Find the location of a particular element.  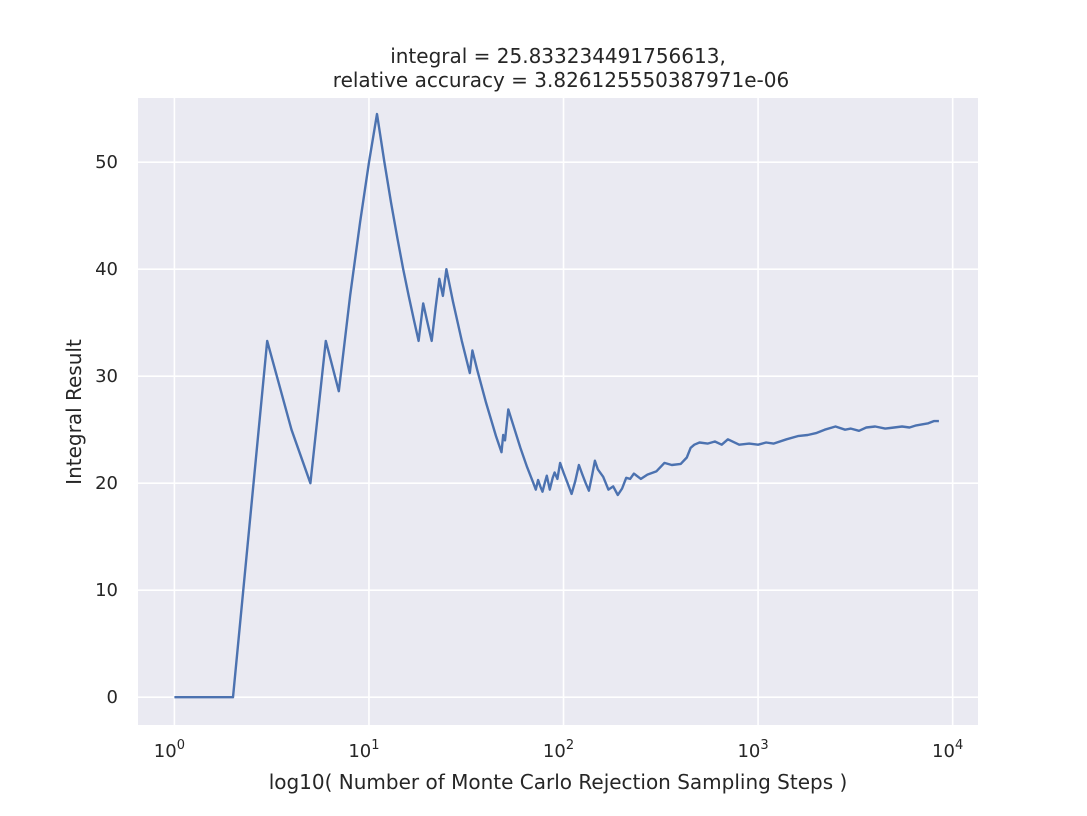

x-tick-label: 10⁰ is located at coordinates (169, 750).